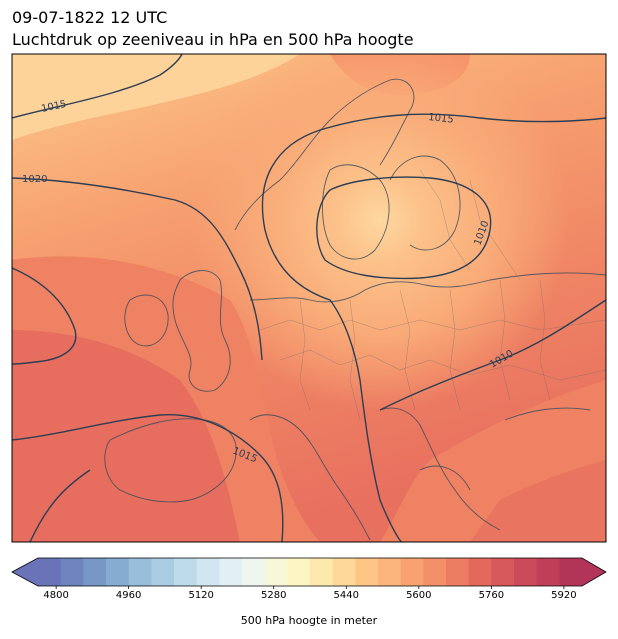 The height and width of the screenshot is (639, 618). What do you see at coordinates (90, 17) in the screenshot?
I see `map-timestamp: 09-07-1822 12 UTC` at bounding box center [90, 17].